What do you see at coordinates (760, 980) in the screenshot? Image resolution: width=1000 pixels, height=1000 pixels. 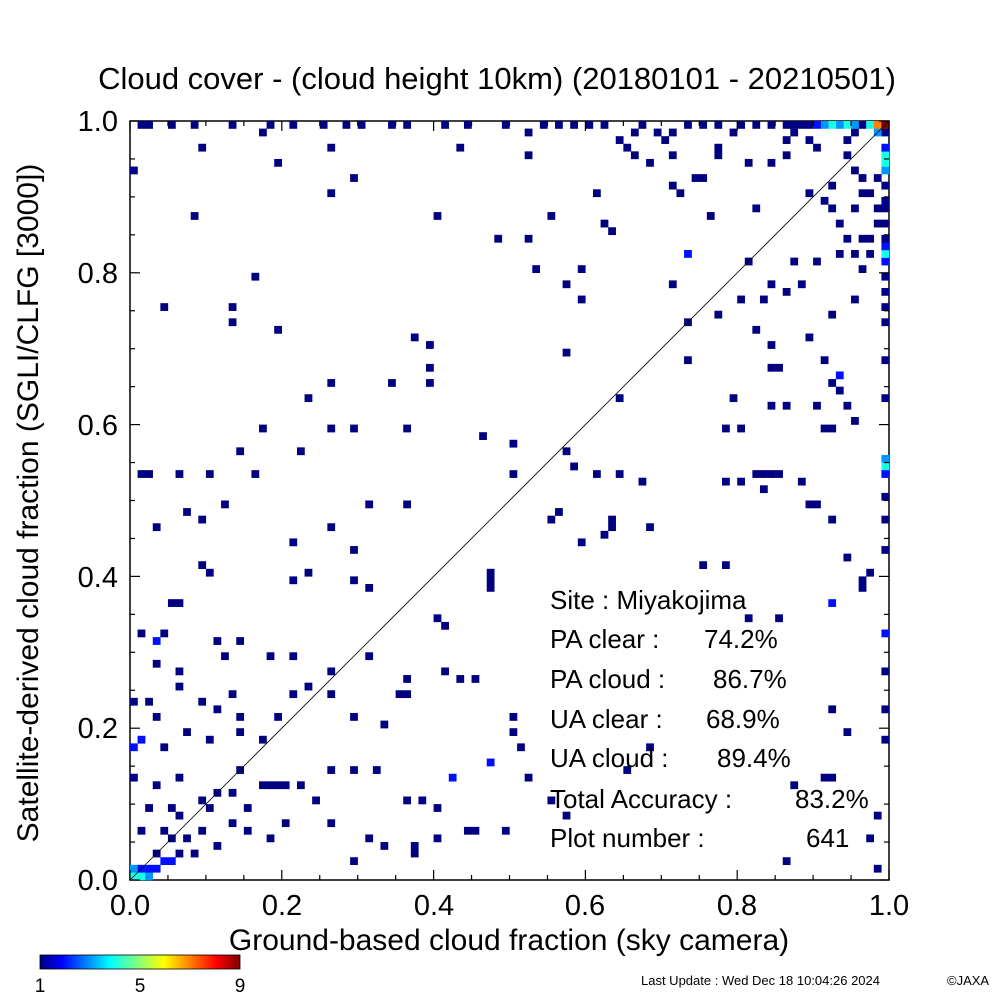 I see `last-update-text: Last Update : Wed Dec 18 10:04:26 2024` at bounding box center [760, 980].